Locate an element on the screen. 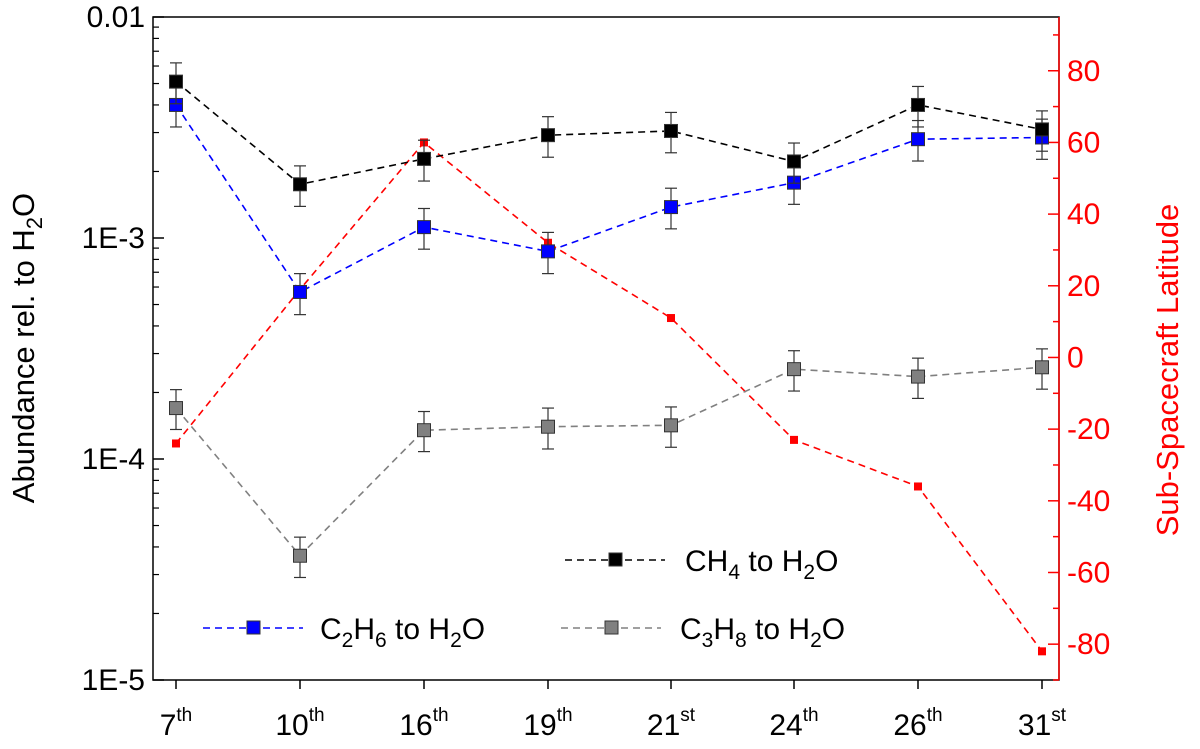 The image size is (1200, 749). y-right-tick-label: 80 is located at coordinates (1083, 71).